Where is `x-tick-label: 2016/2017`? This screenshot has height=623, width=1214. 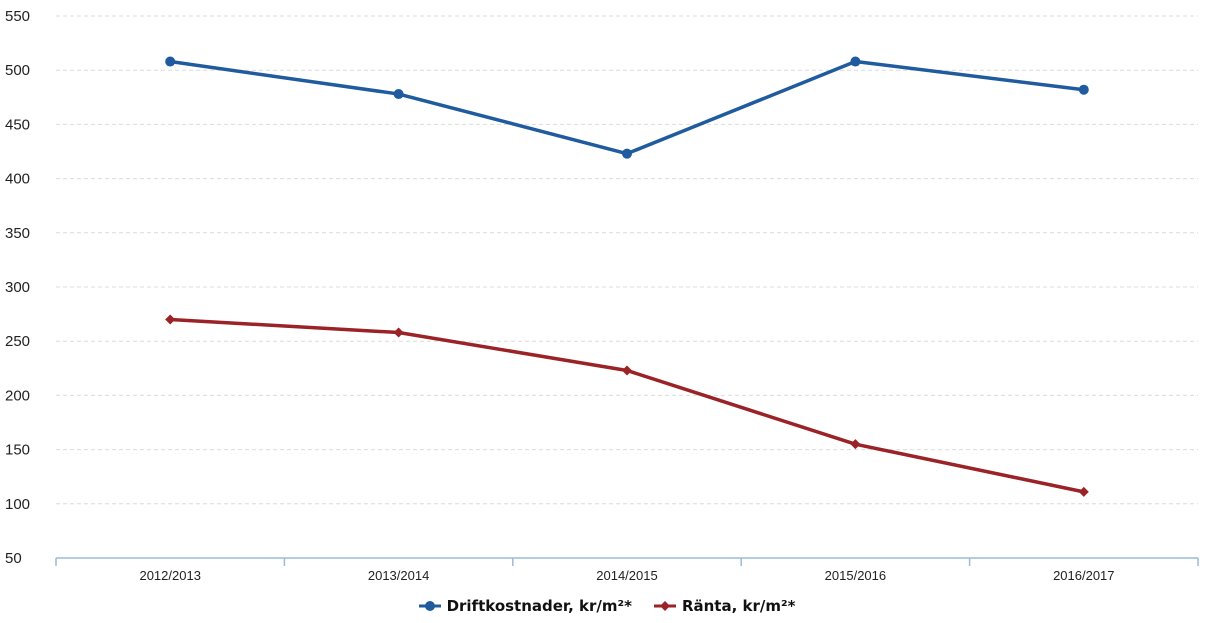
x-tick-label: 2016/2017 is located at coordinates (1083, 575).